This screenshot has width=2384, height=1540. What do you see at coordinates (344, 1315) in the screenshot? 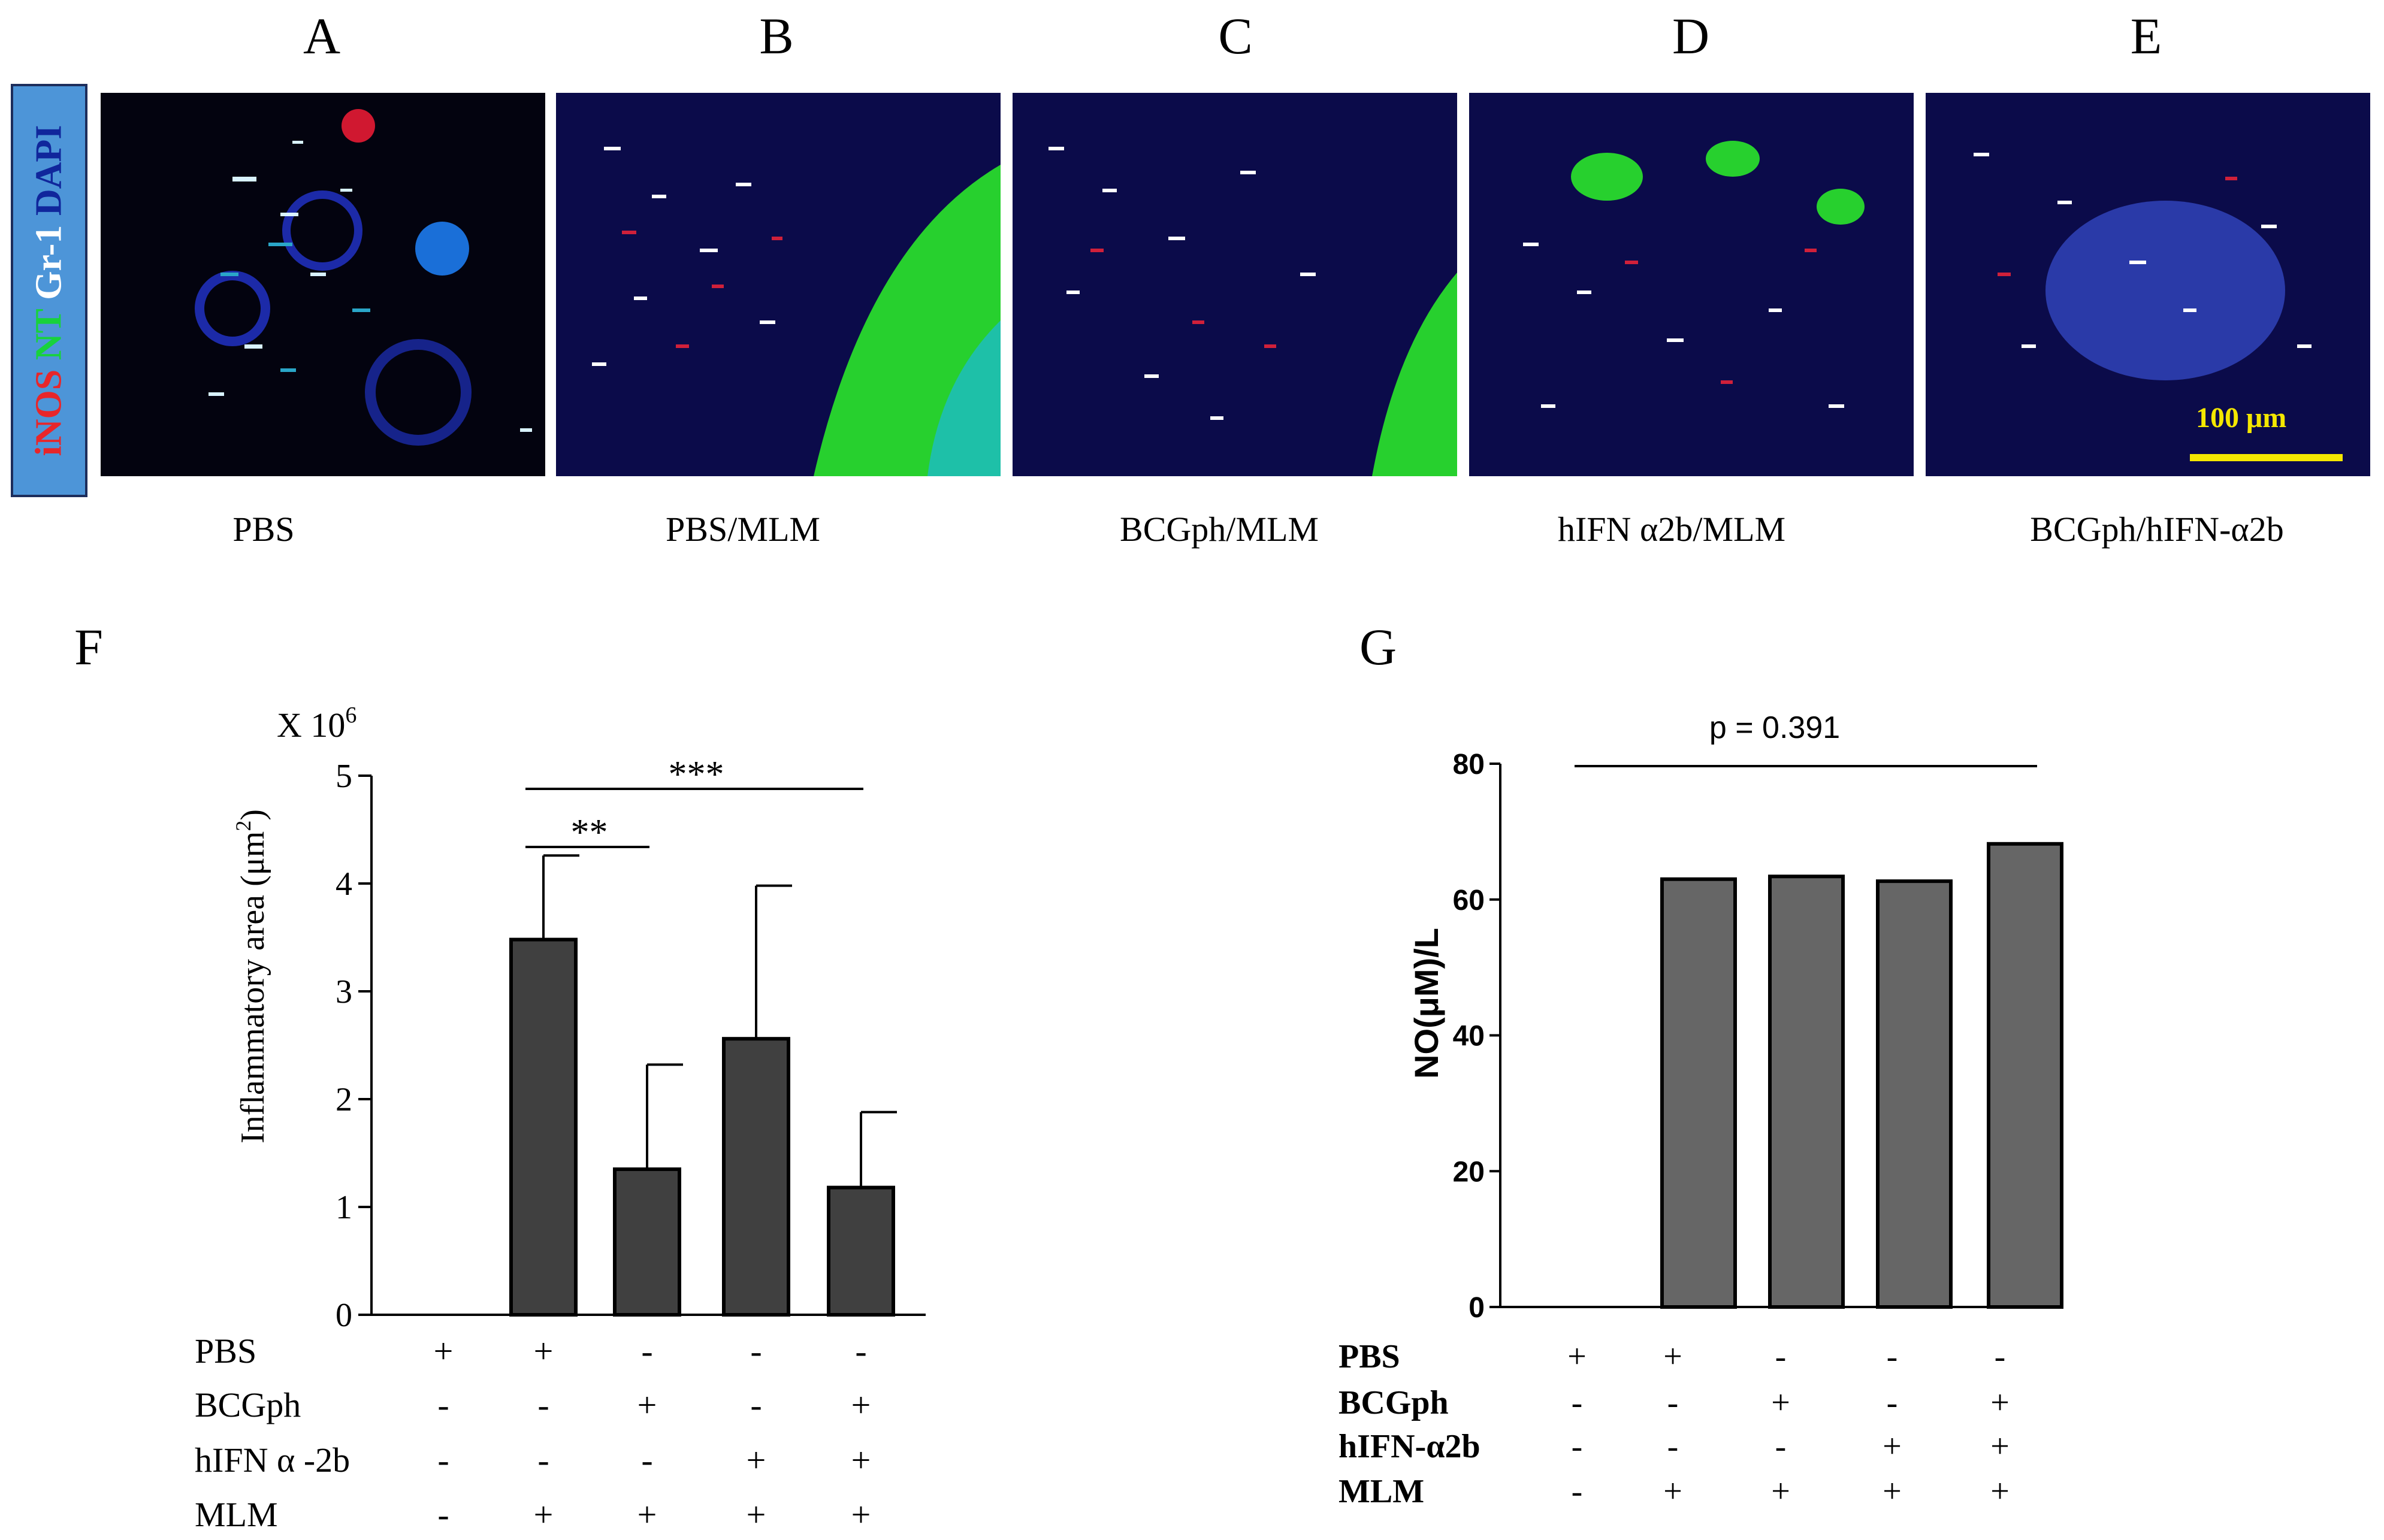
I see `chart-f-ytick-label: 0` at bounding box center [344, 1315].